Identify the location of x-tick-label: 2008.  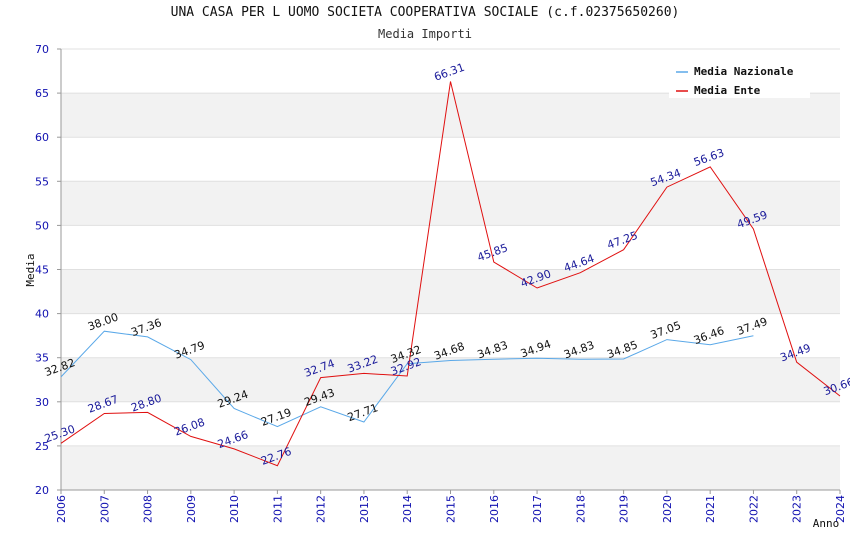
(148, 509).